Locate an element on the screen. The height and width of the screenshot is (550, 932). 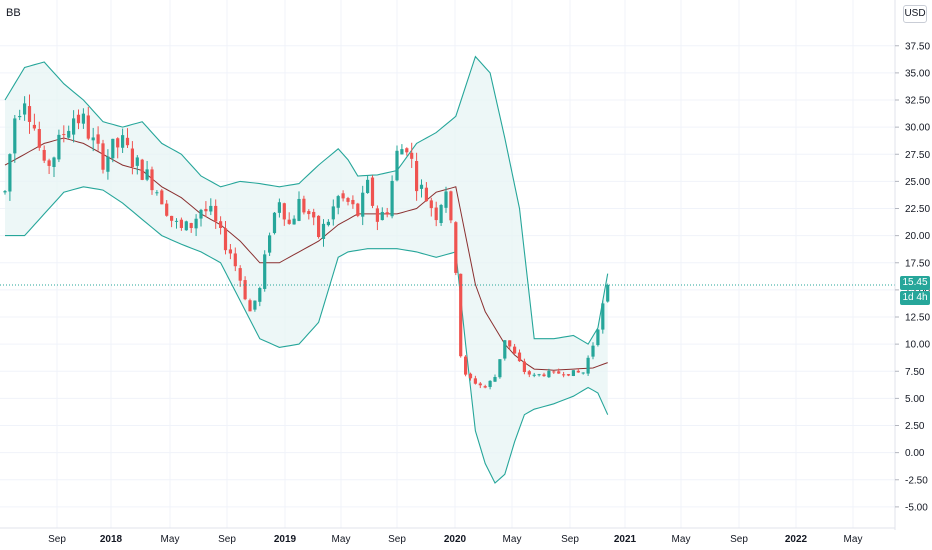
y-tick-label: 32.50 is located at coordinates (917, 101).